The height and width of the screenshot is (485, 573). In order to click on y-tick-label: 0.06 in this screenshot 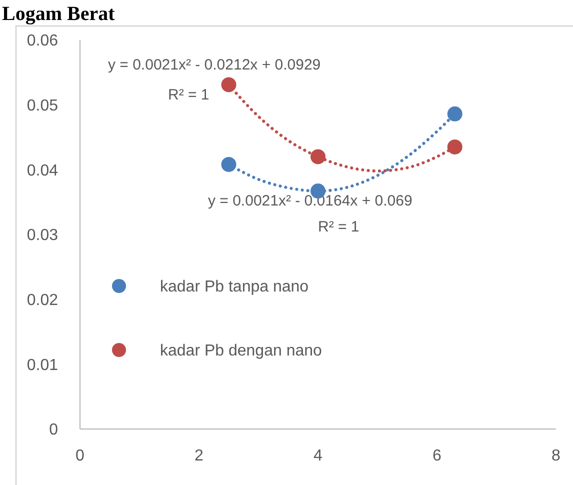, I will do `click(42, 41)`.